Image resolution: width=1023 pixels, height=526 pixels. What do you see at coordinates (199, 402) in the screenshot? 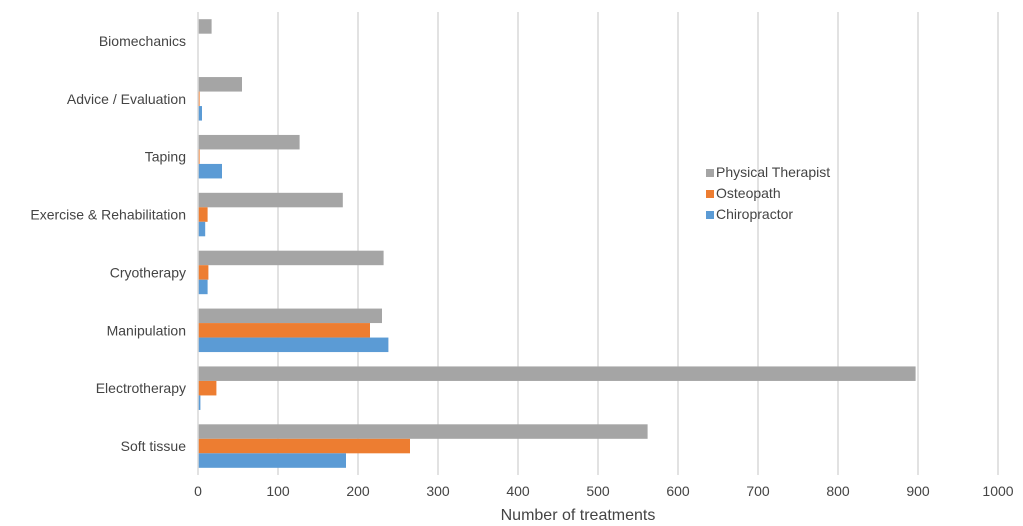
I see `bar-chiropractor-electrotherapy` at bounding box center [199, 402].